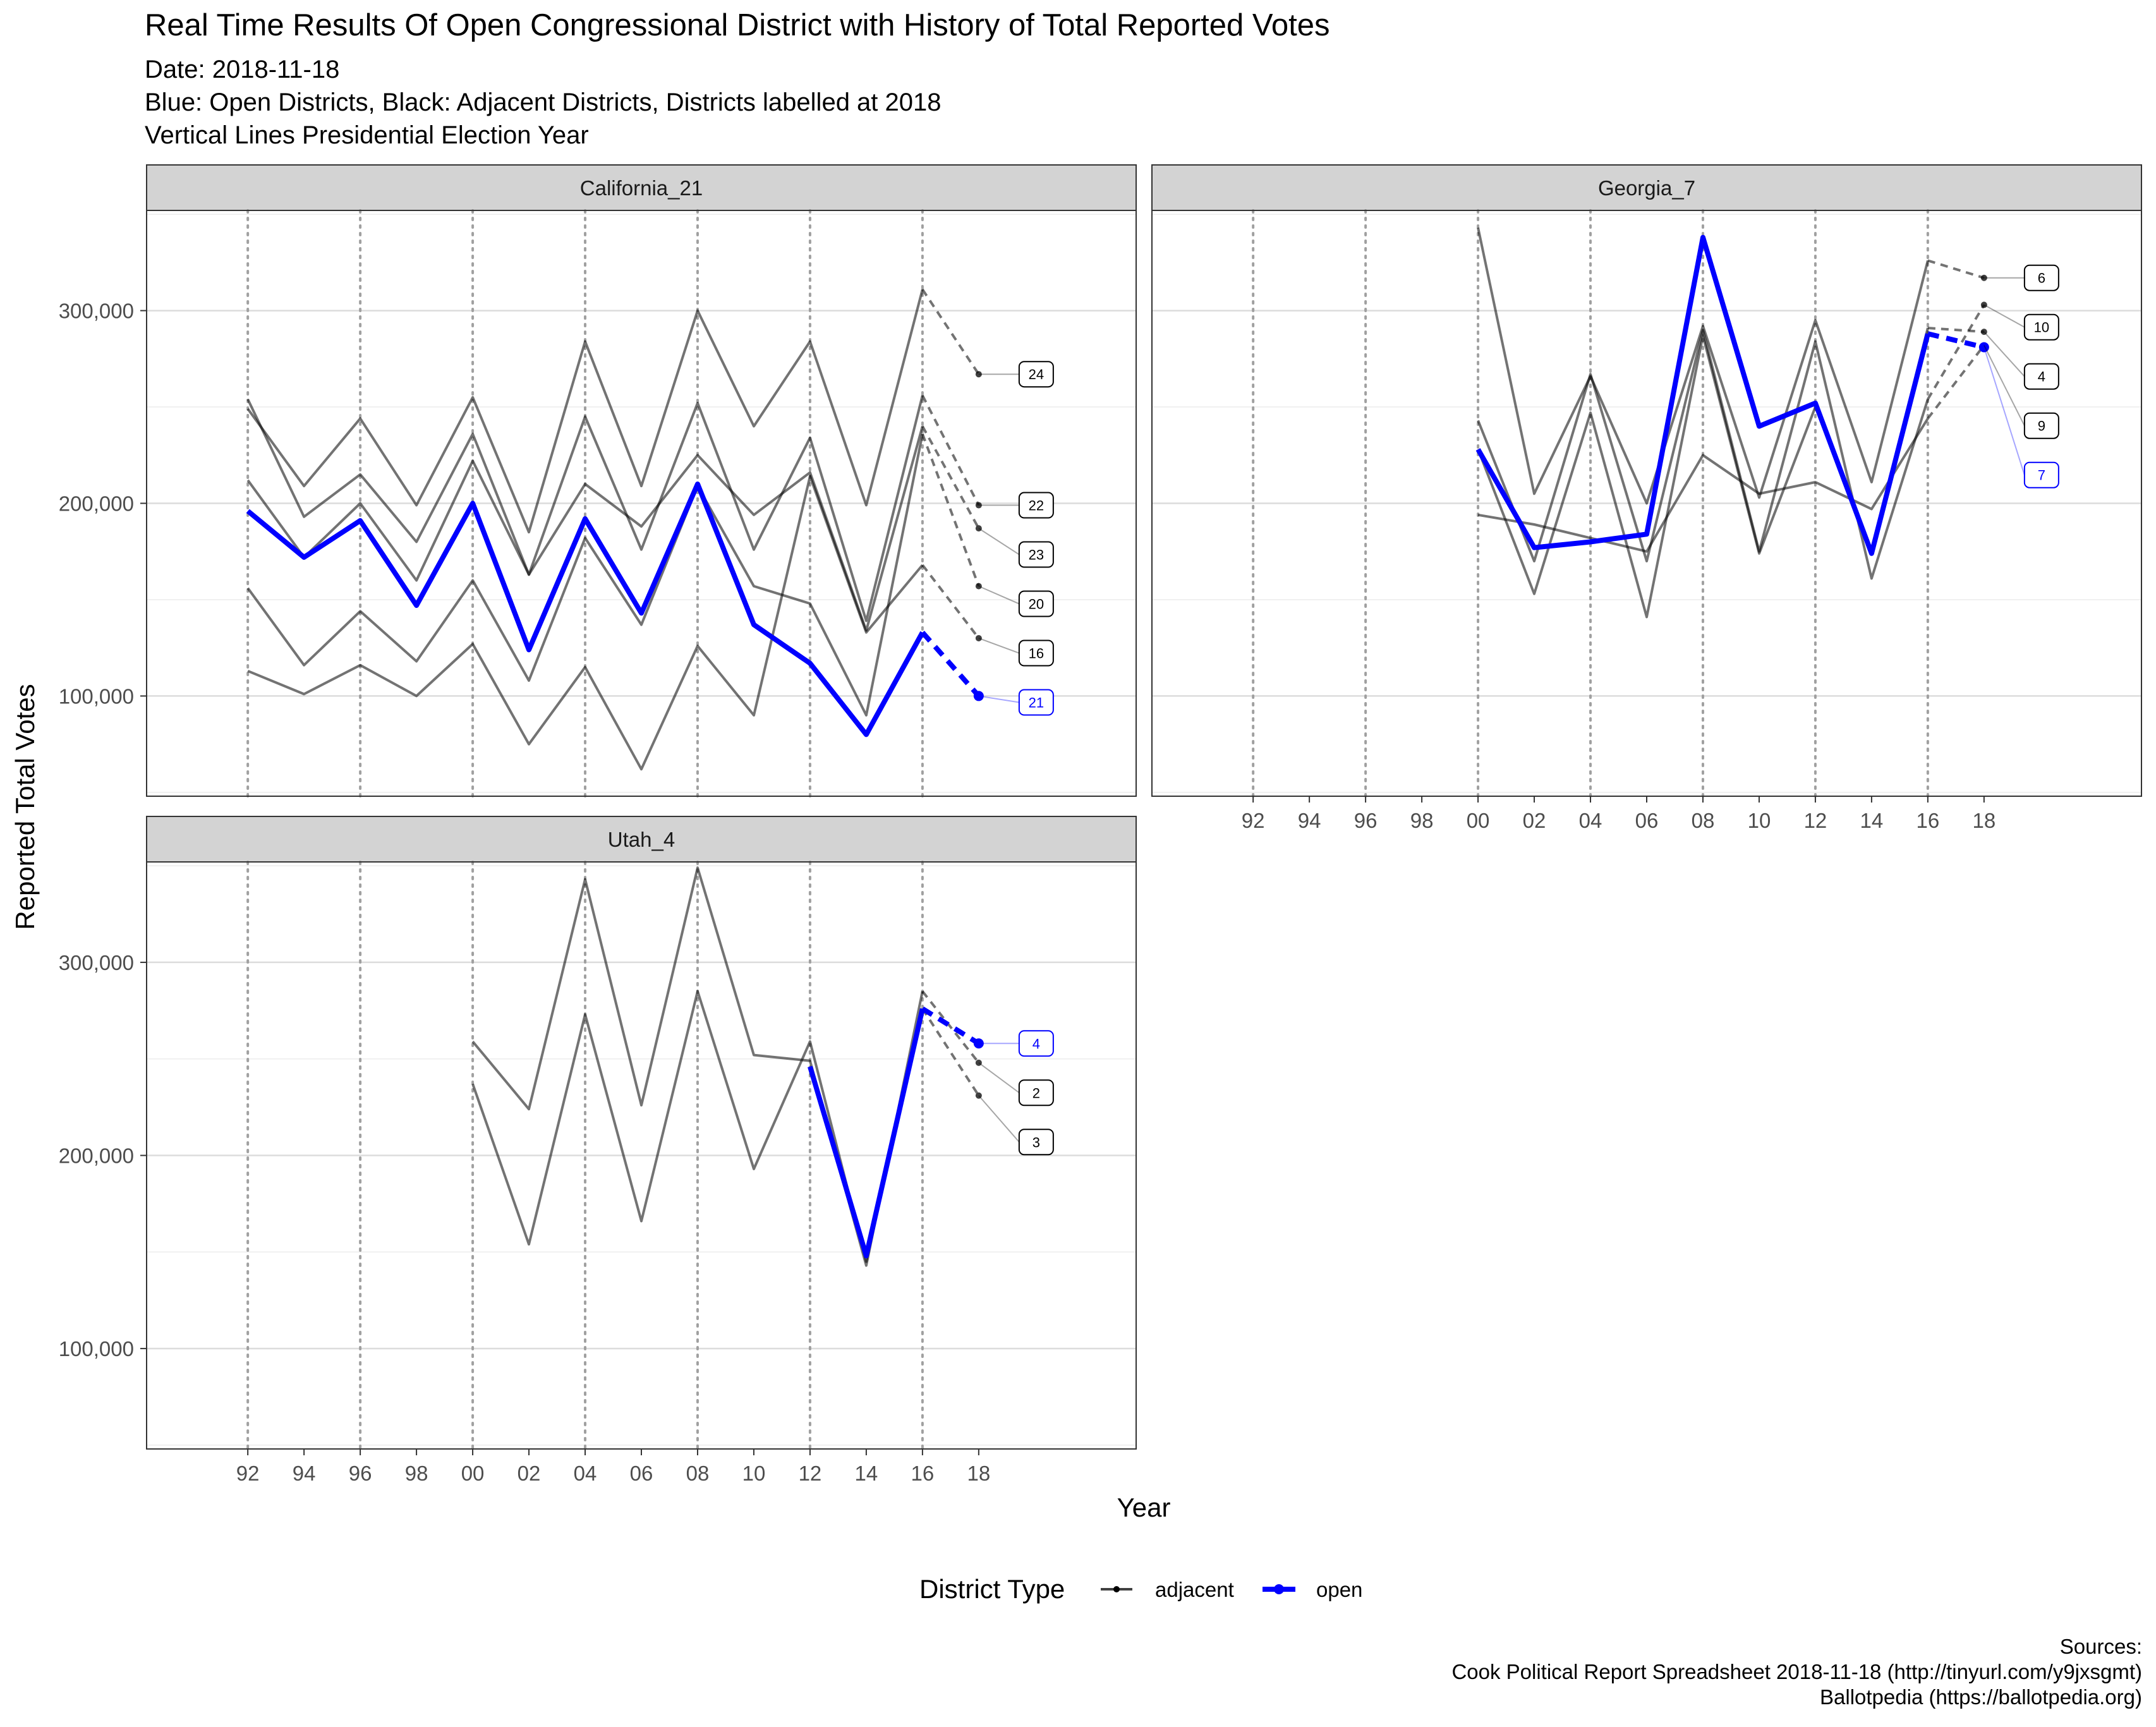  I want to click on district-label: 21, so click(1036, 703).